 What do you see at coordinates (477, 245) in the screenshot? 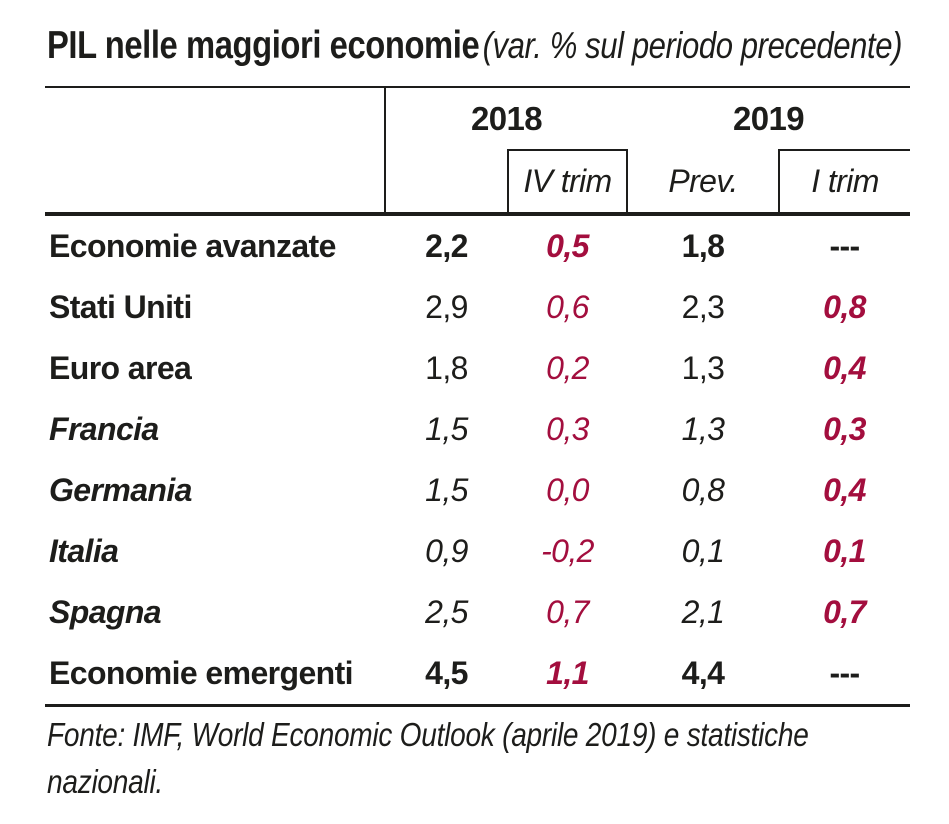
I see `table-row-economie-avanzate: Economie avanzate 2,2 0,5 1,8 ---` at bounding box center [477, 245].